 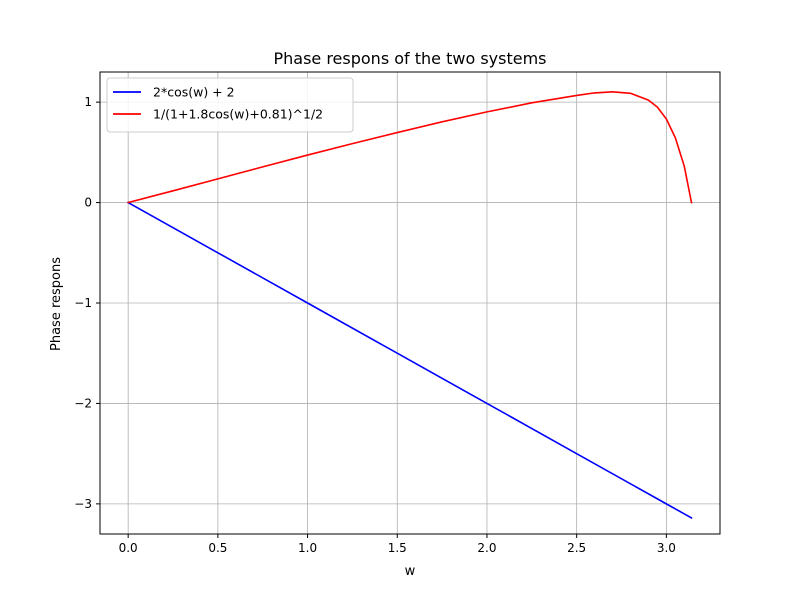 What do you see at coordinates (410, 571) in the screenshot?
I see `x-axis-label: w` at bounding box center [410, 571].